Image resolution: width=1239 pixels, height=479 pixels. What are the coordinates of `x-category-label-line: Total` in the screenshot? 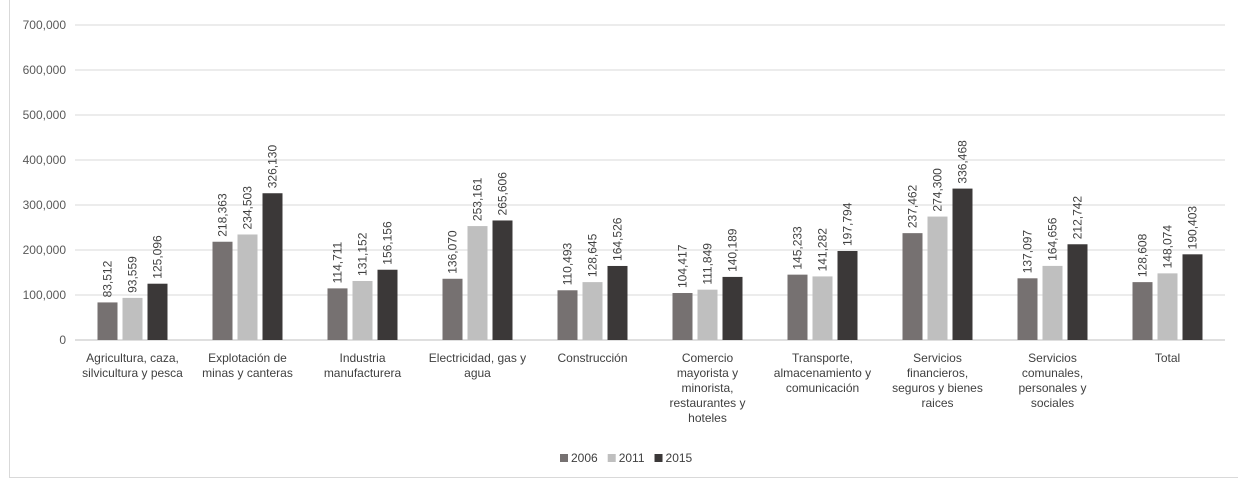 It's located at (1167, 358).